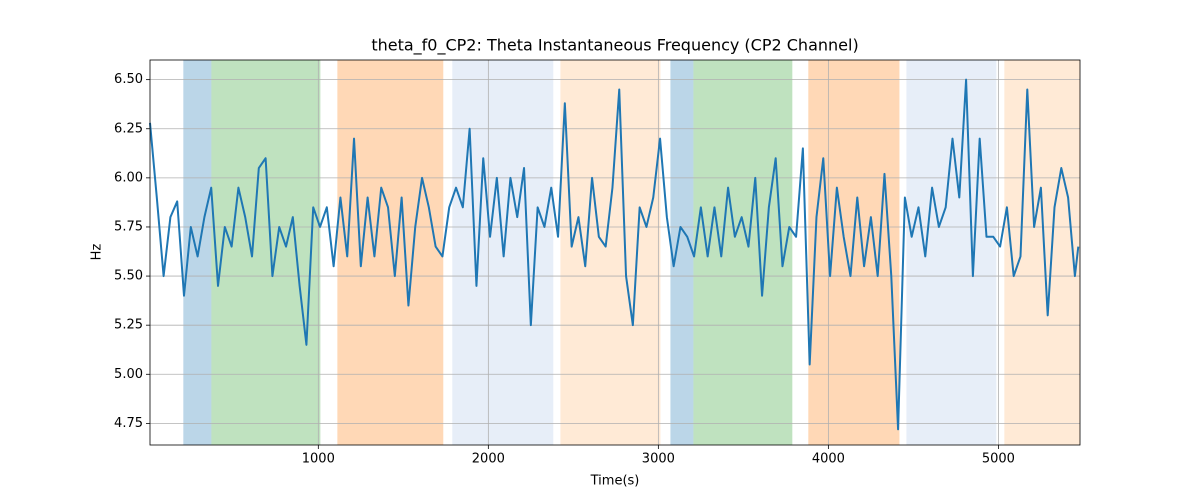 The width and height of the screenshot is (1200, 500). What do you see at coordinates (615, 481) in the screenshot?
I see `x-axis-label: Time(s)` at bounding box center [615, 481].